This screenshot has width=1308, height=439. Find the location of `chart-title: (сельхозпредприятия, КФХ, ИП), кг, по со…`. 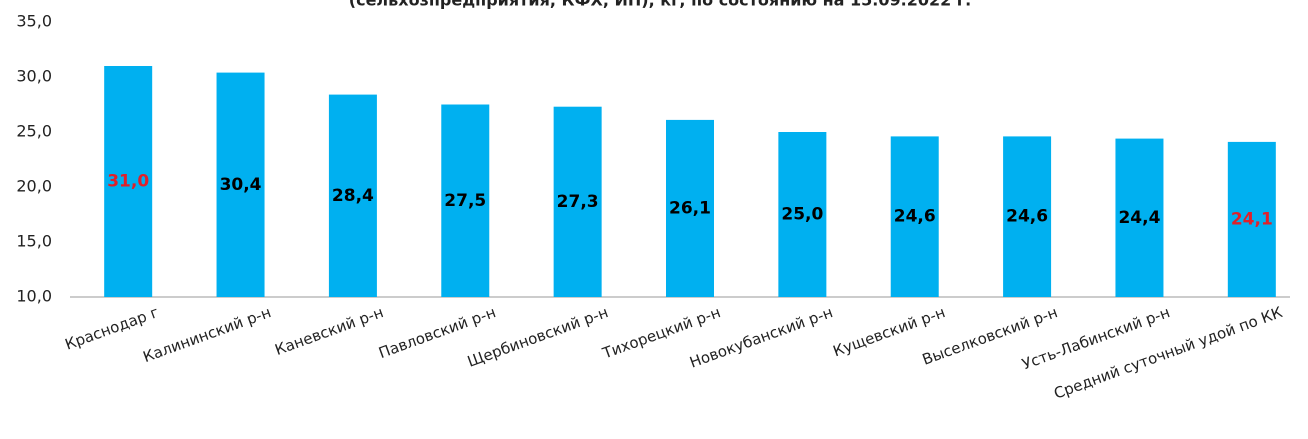

chart-title: (сельхозпредприятия, КФХ, ИП), кг, по со… is located at coordinates (660, 5).